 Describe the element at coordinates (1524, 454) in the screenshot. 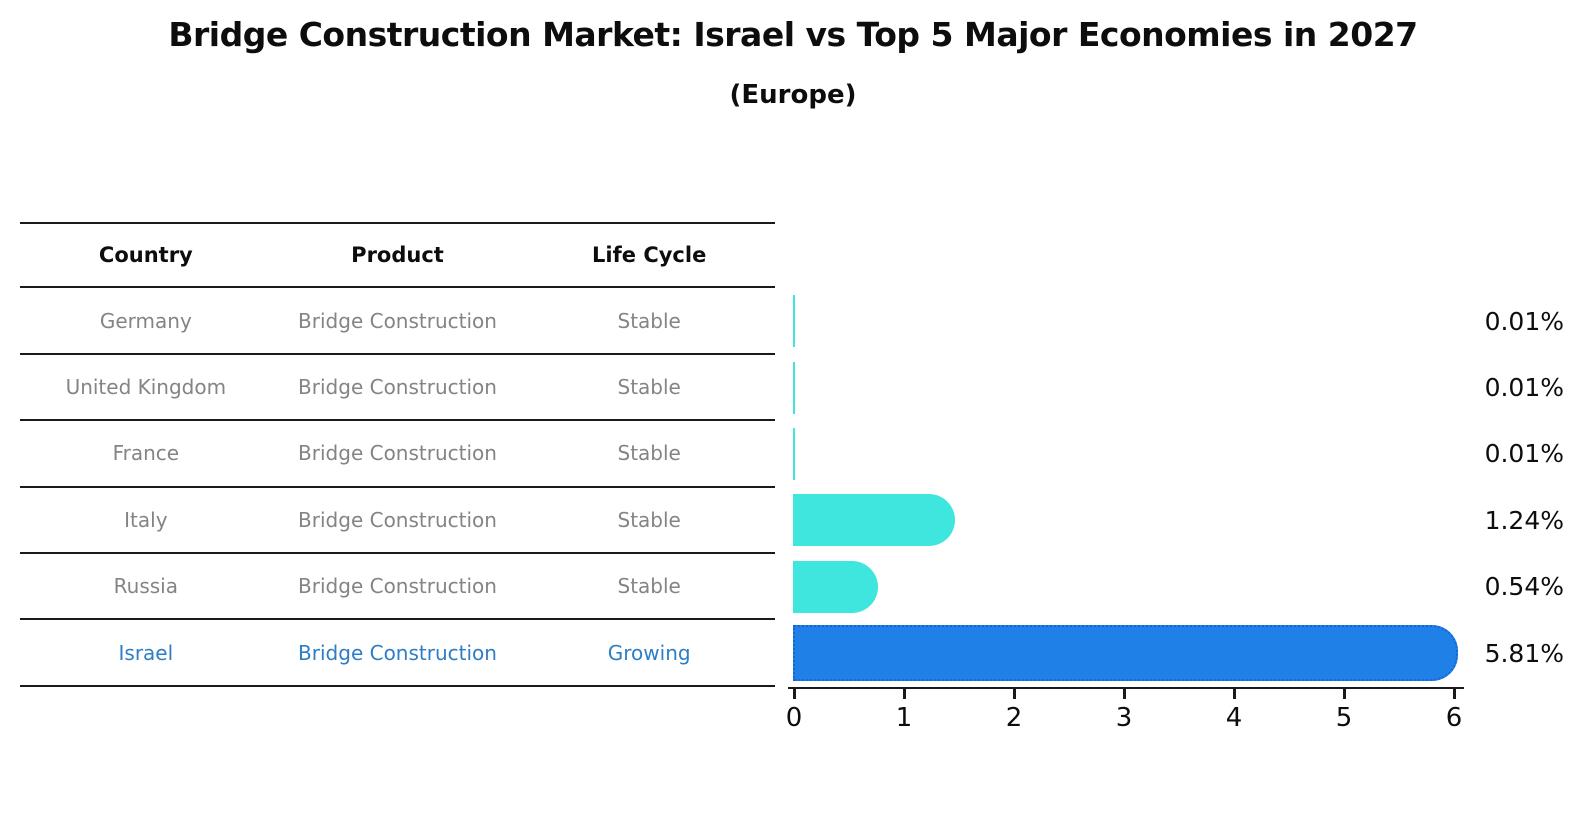

I see `value-label-france: 0.01%` at that location.